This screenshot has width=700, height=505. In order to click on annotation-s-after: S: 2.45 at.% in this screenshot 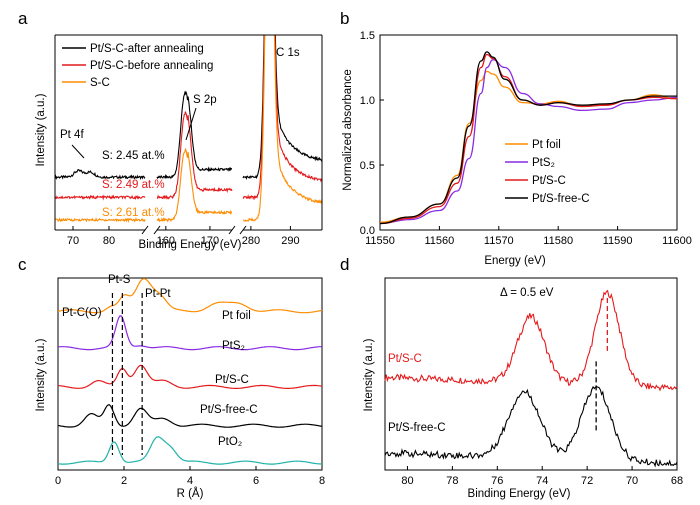, I will do `click(133, 156)`.